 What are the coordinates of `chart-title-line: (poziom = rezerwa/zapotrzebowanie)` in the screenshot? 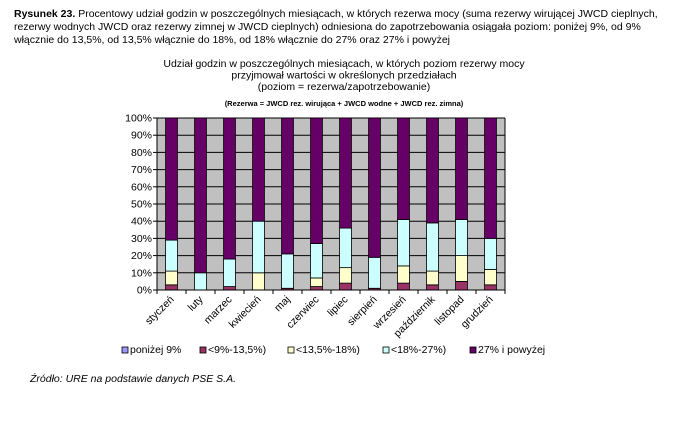 It's located at (344, 87).